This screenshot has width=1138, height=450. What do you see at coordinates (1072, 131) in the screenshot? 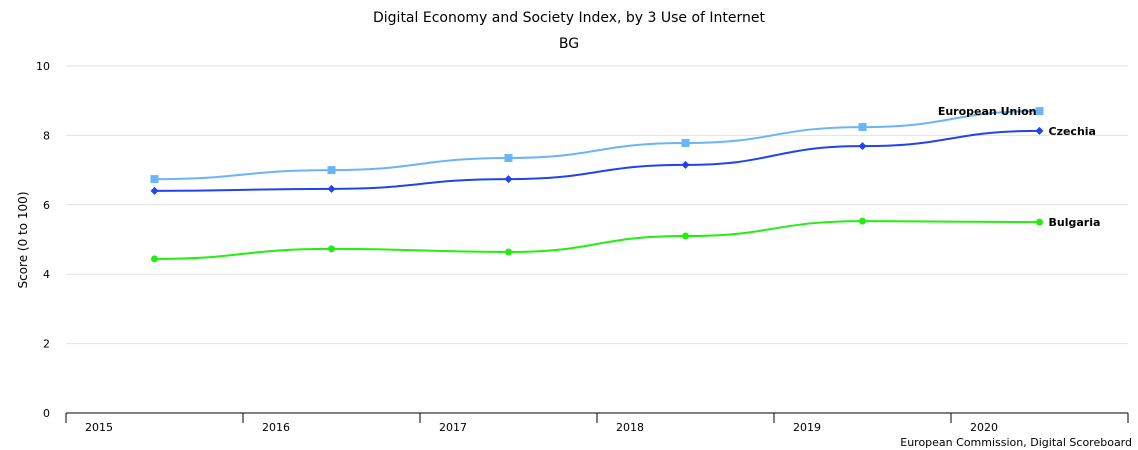
I see `series-label-czechia: Czechia` at bounding box center [1072, 131].